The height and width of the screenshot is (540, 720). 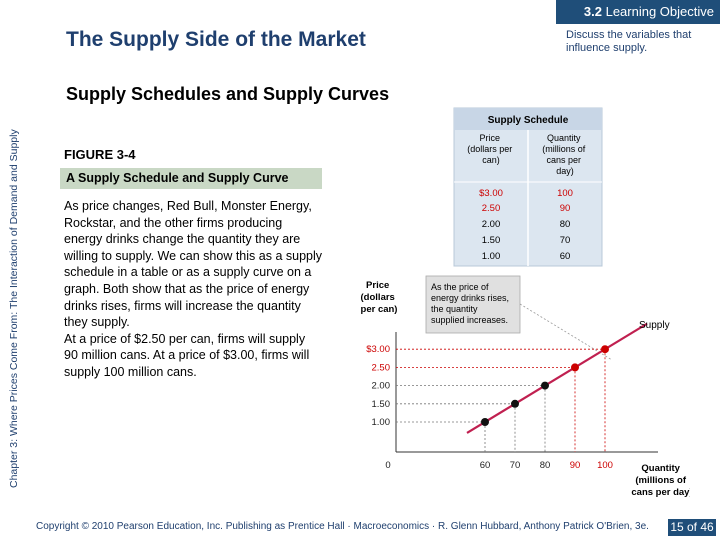 I want to click on annotation-line-2: energy drinks rises,, so click(x=470, y=298).